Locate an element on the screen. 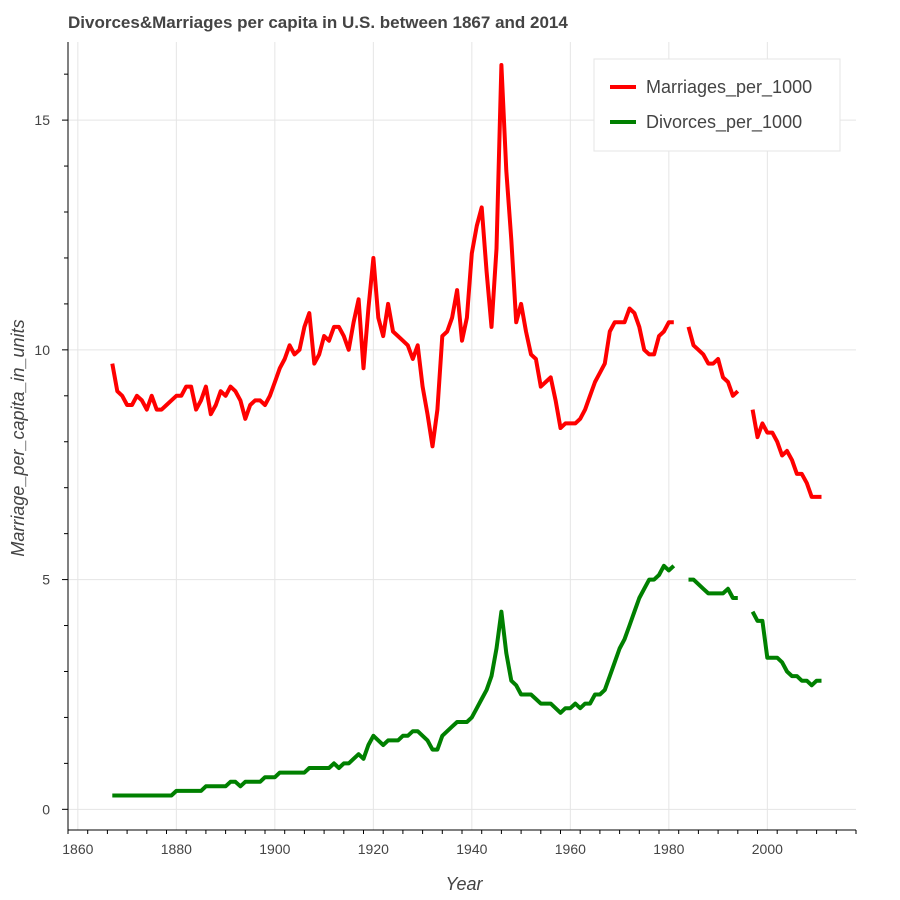 This screenshot has height=900, width=900. legend: Marriages_per_1000 Divorces_per_1000 is located at coordinates (717, 105).